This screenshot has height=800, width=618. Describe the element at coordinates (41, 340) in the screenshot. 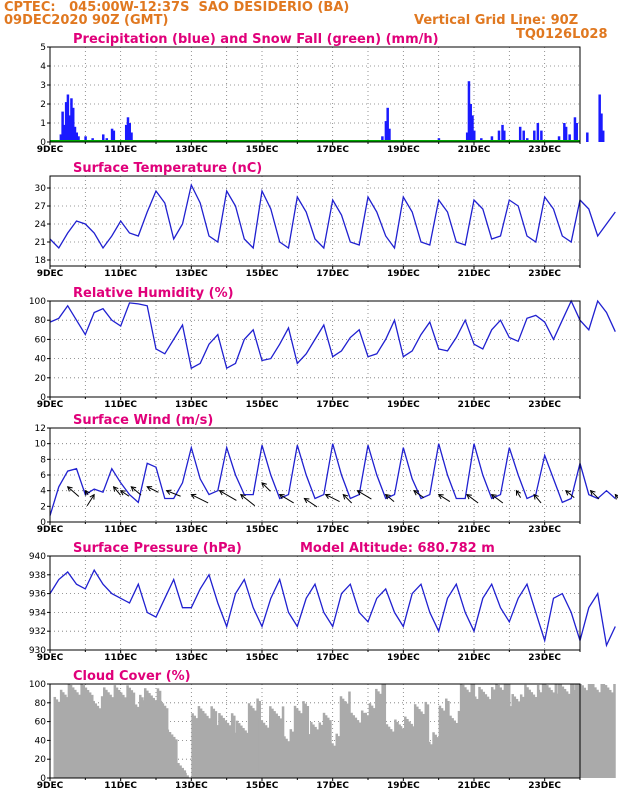

I see `y-tick-label: 60` at that location.